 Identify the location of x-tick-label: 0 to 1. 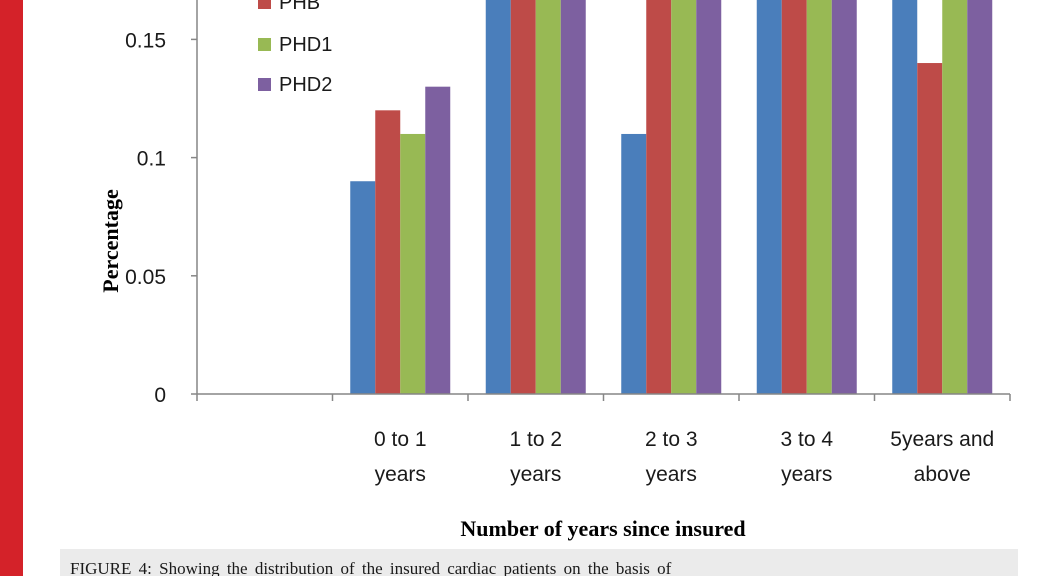
(400, 439).